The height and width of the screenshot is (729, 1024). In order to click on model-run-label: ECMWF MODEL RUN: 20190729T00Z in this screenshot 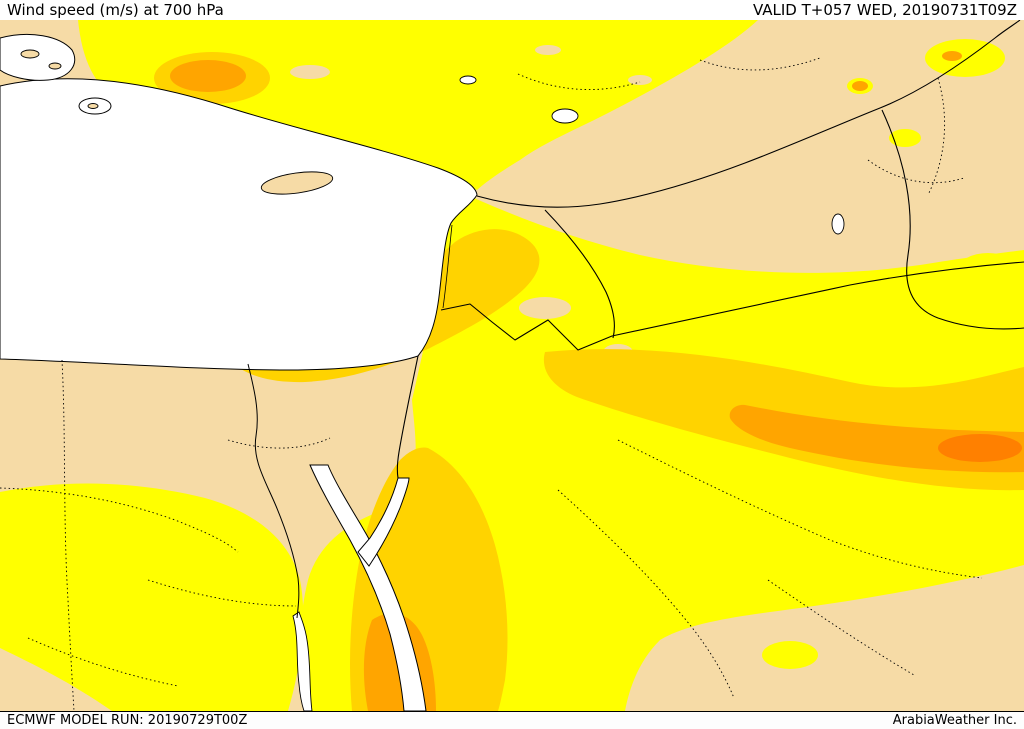, I will do `click(127, 720)`.